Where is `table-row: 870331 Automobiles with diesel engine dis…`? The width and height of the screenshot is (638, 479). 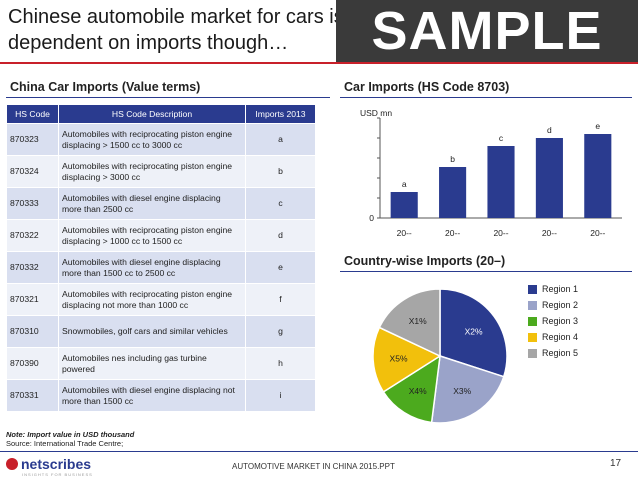
table-row: 870331 Automobiles with diesel engine dis… is located at coordinates (161, 395).